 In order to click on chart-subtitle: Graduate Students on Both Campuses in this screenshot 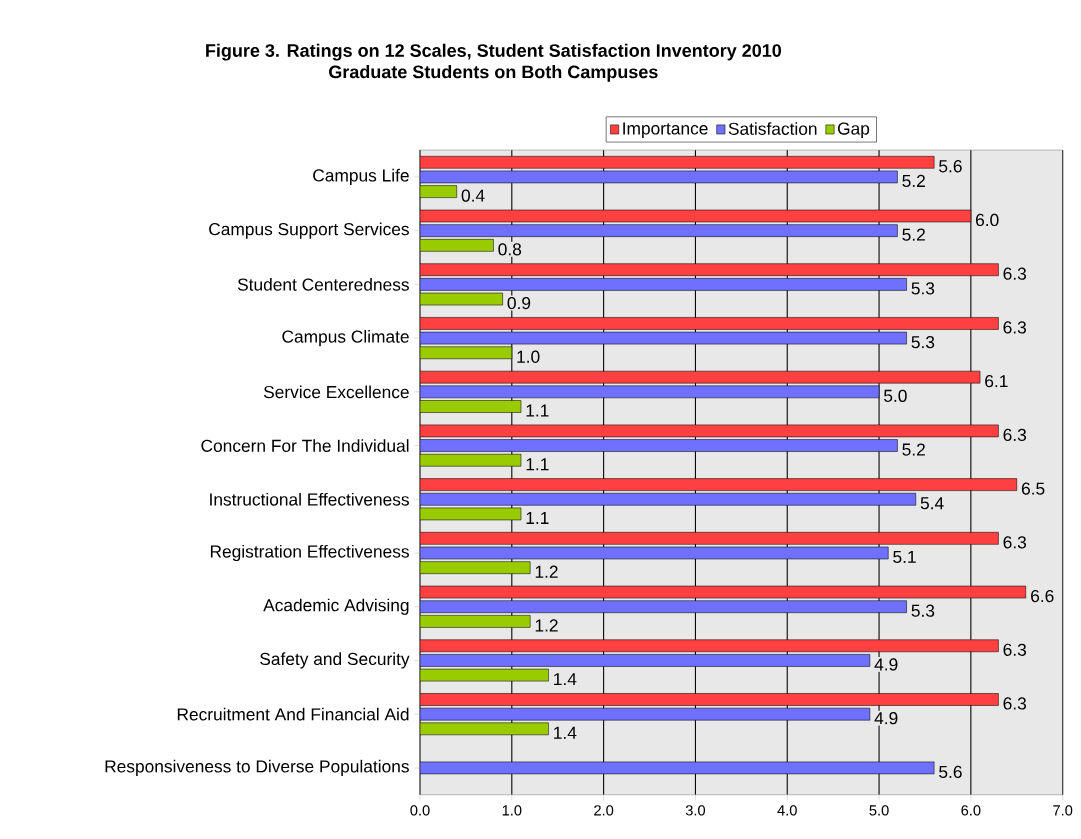, I will do `click(493, 73)`.